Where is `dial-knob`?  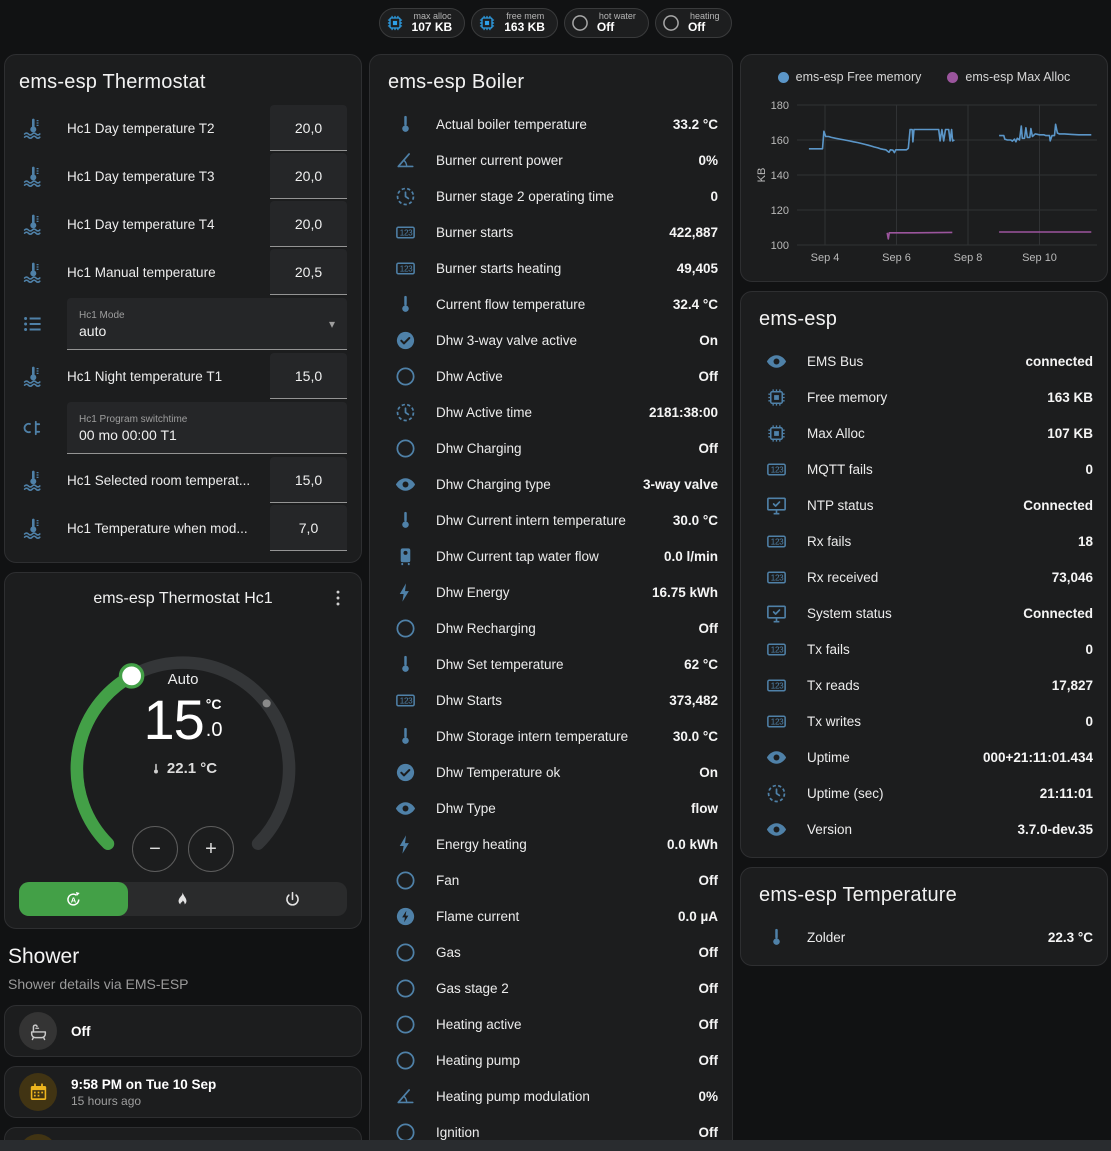
dial-knob is located at coordinates (131, 676).